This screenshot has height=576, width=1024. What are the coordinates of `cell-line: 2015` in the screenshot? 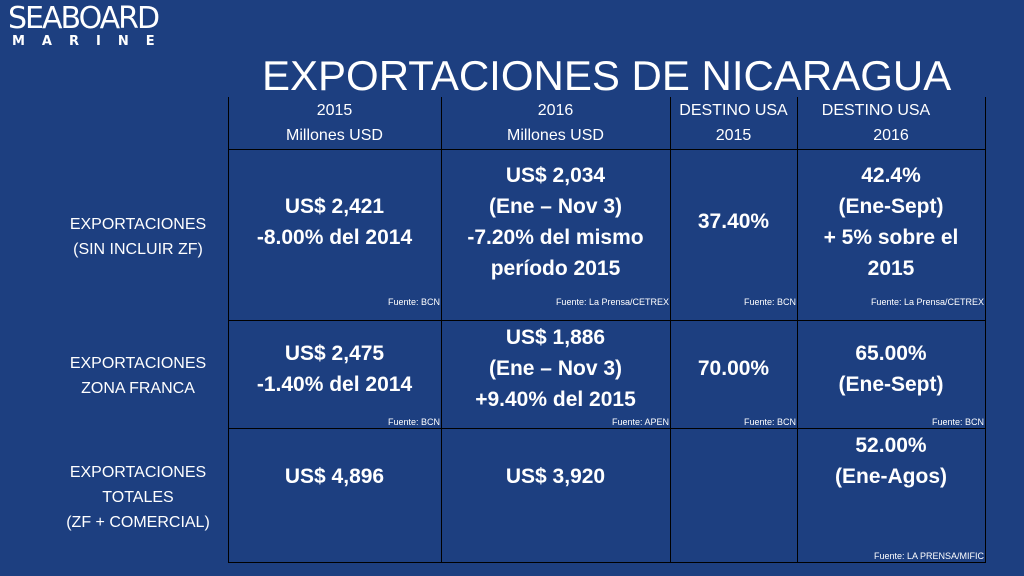 It's located at (891, 268).